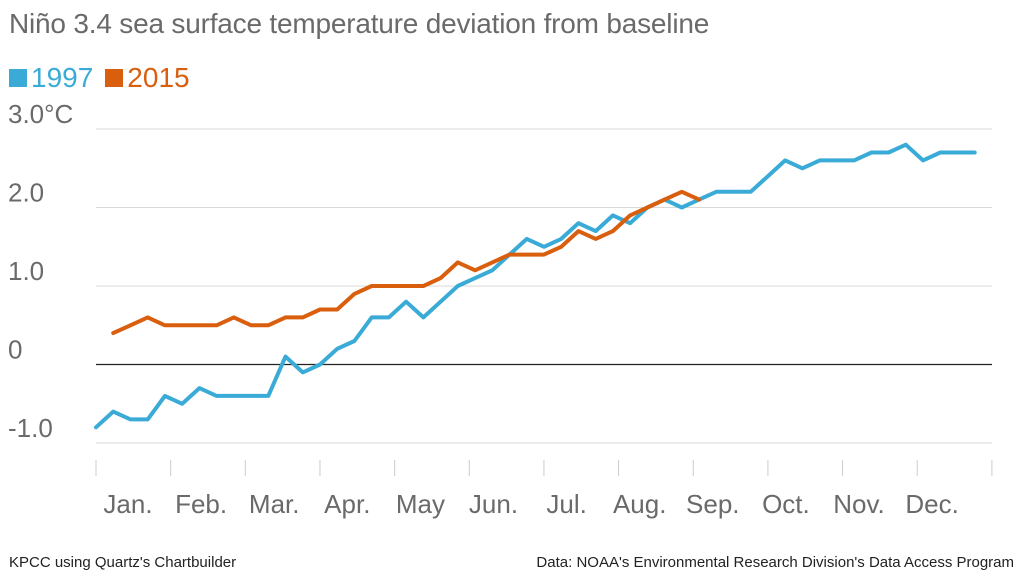 The image size is (1024, 576). Describe the element at coordinates (201, 504) in the screenshot. I see `x-month-label: Feb.` at that location.